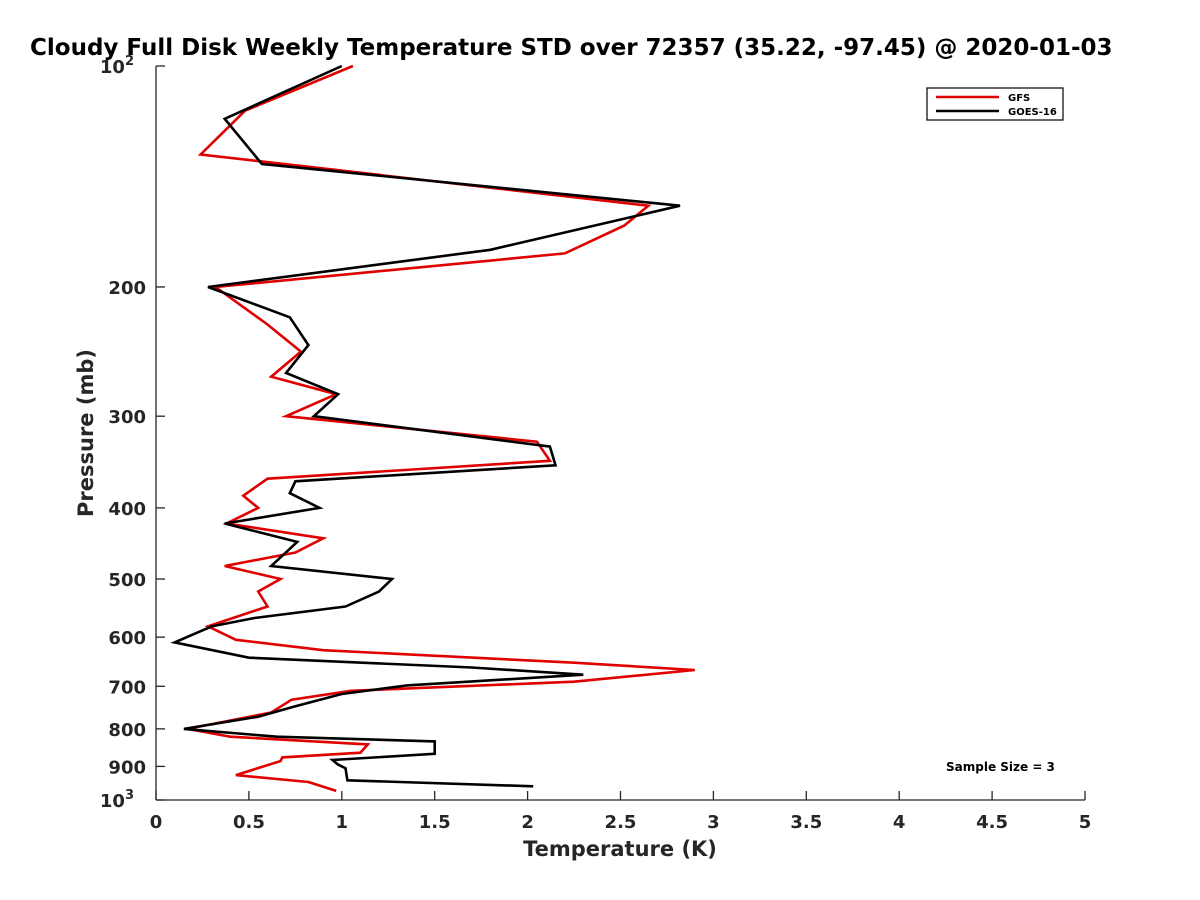  I want to click on y-tick-label: 800, so click(127, 730).